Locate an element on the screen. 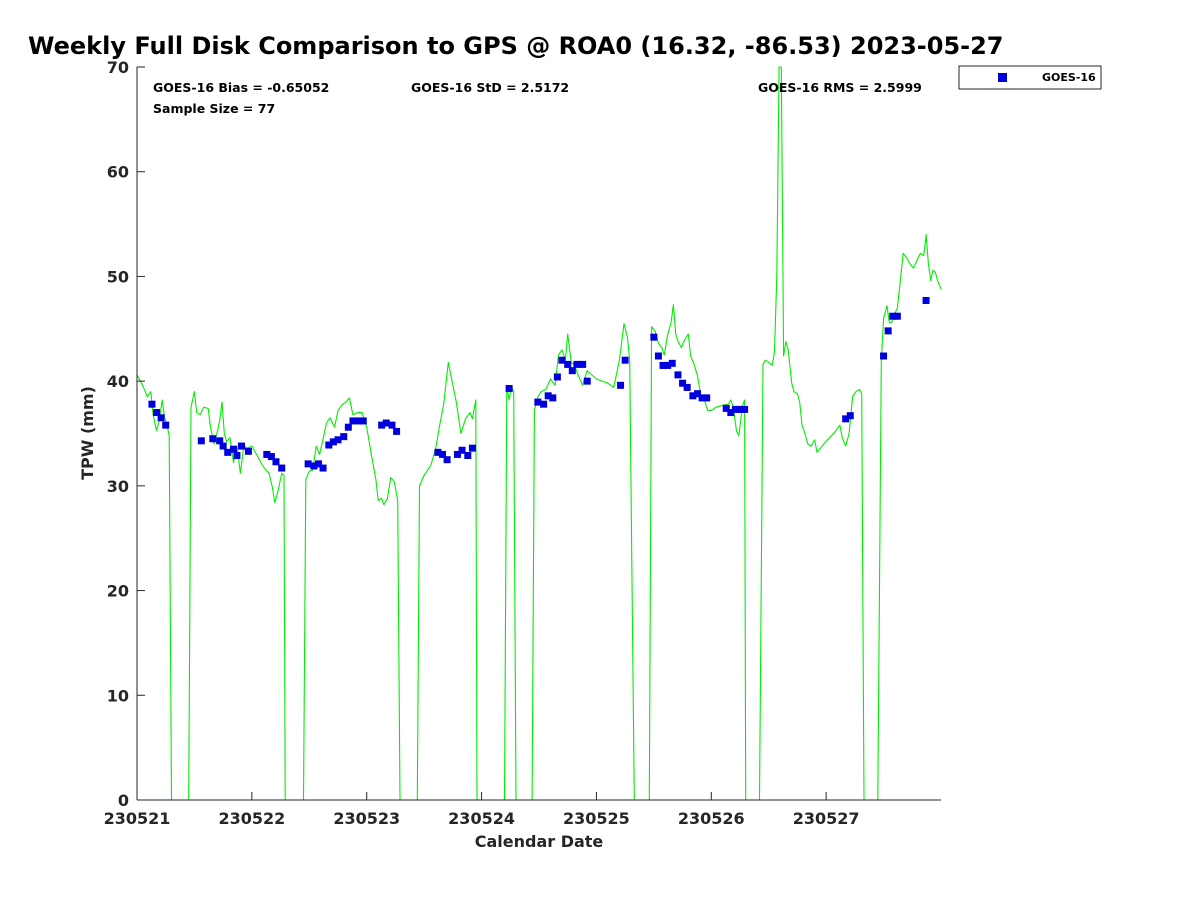 The height and width of the screenshot is (900, 1200). legend-box is located at coordinates (1030, 77).